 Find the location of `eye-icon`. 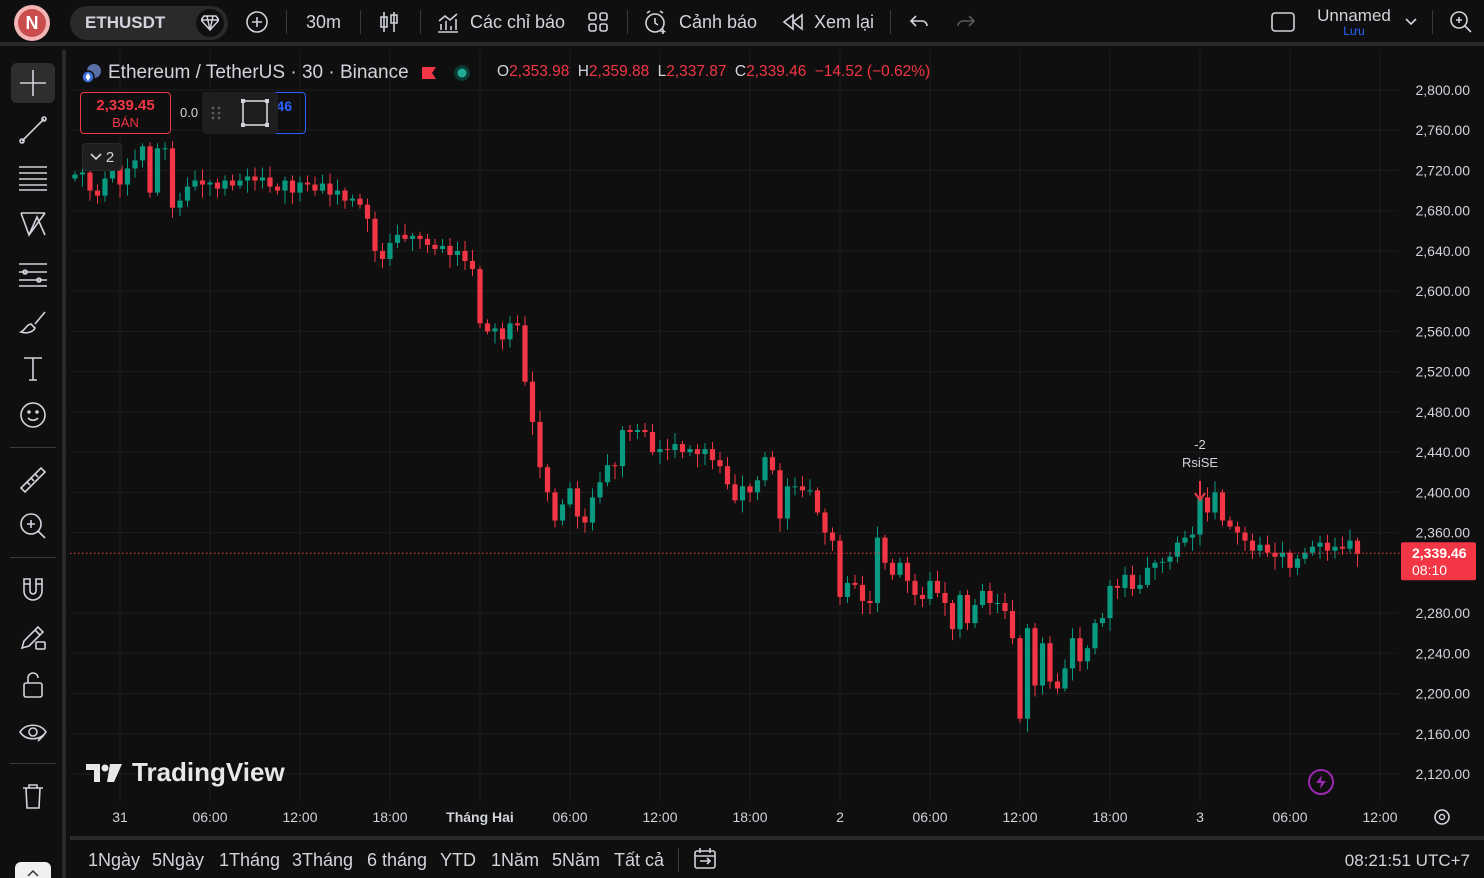

eye-icon is located at coordinates (33, 732).